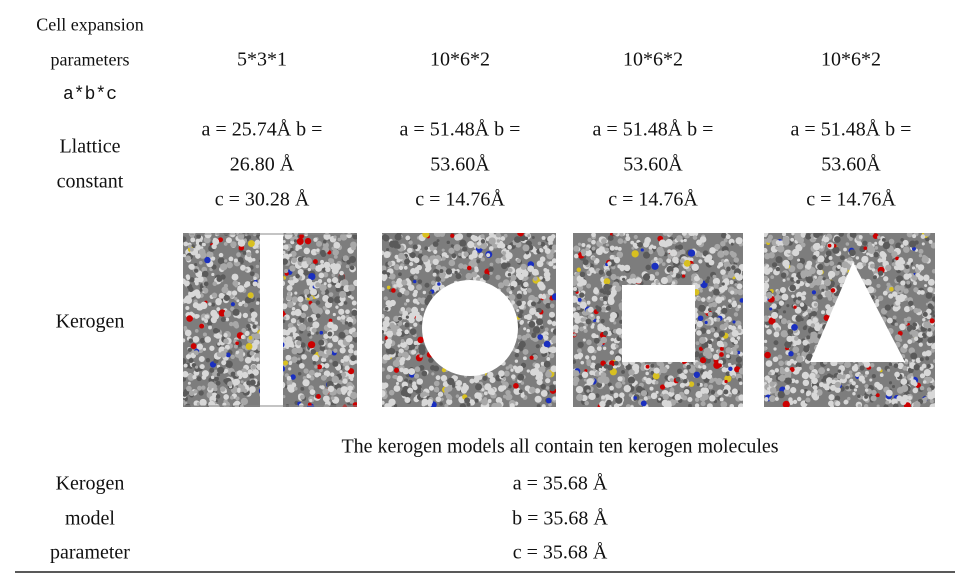  Describe the element at coordinates (90, 321) in the screenshot. I see `row-label: Kerogen` at that location.